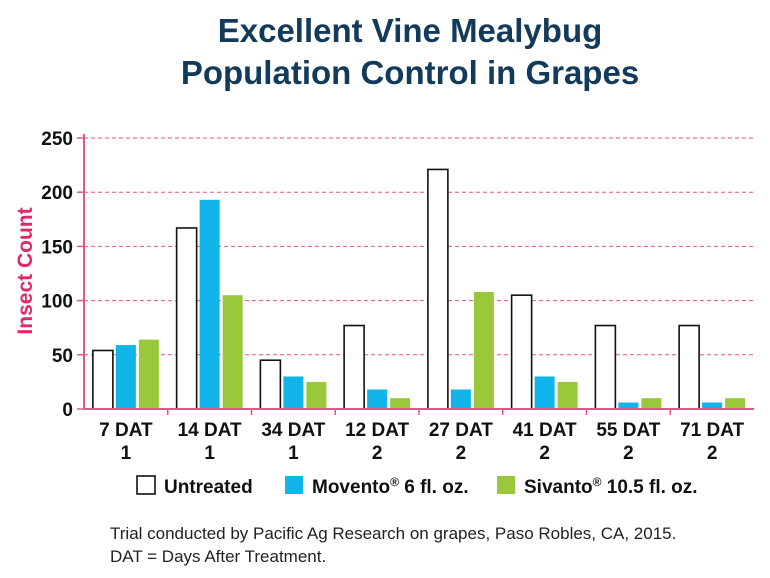 This screenshot has width=770, height=578. What do you see at coordinates (57, 247) in the screenshot?
I see `y-tick-label: 150` at bounding box center [57, 247].